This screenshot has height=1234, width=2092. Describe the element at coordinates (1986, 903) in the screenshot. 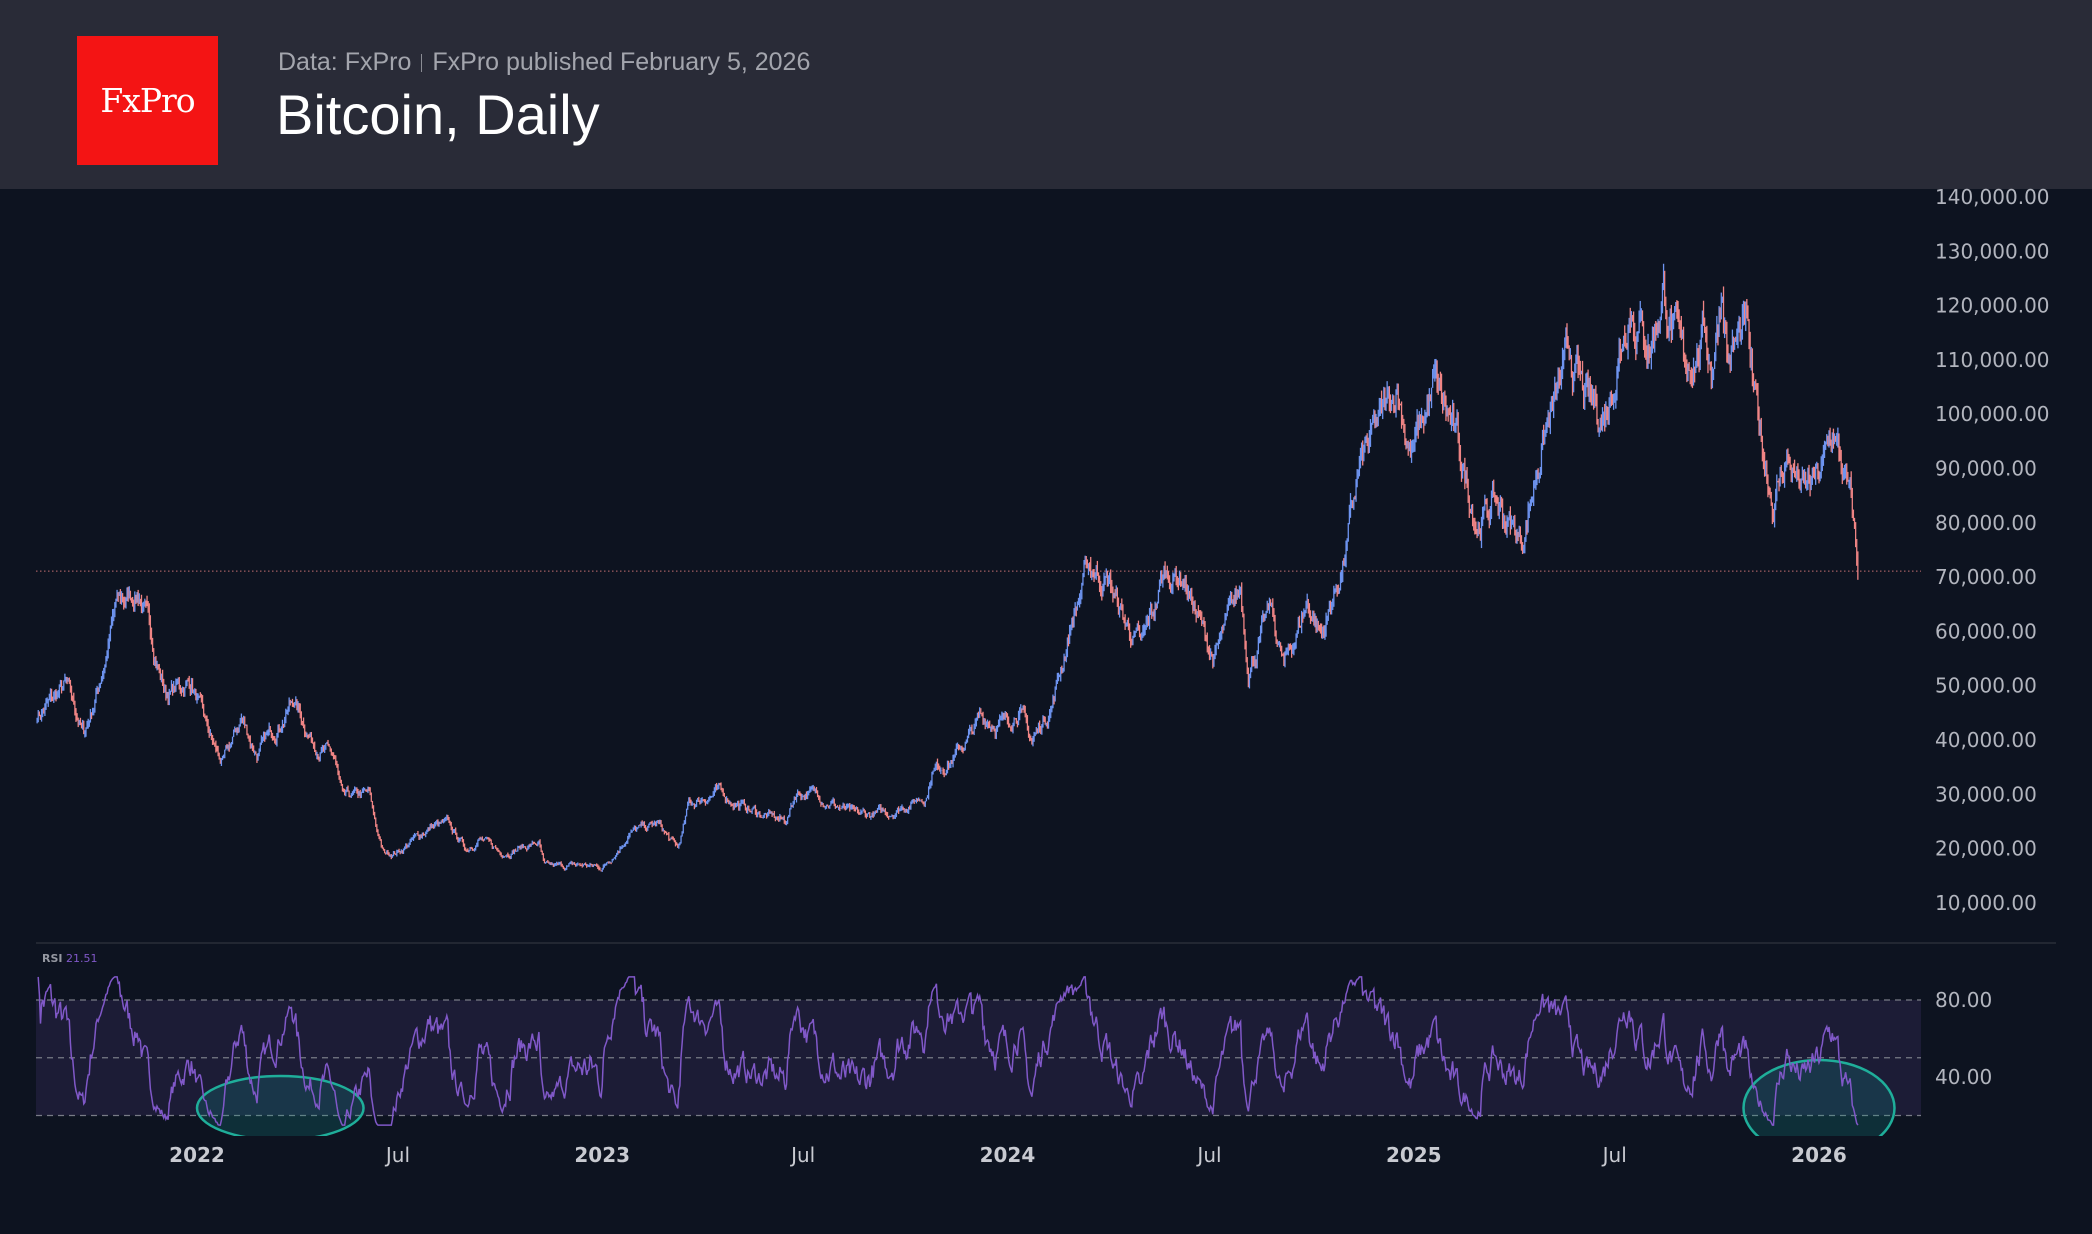

I see `price-axis-label: 10,000.00` at that location.